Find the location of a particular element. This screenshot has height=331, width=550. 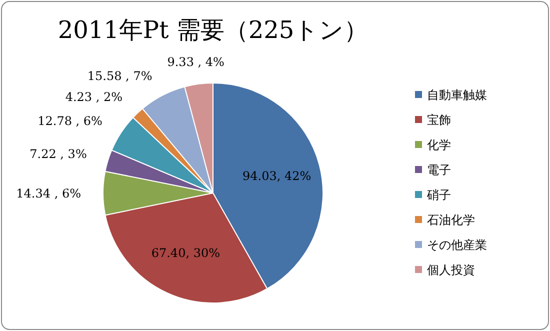

data-label: 67.40, 30% is located at coordinates (185, 253).